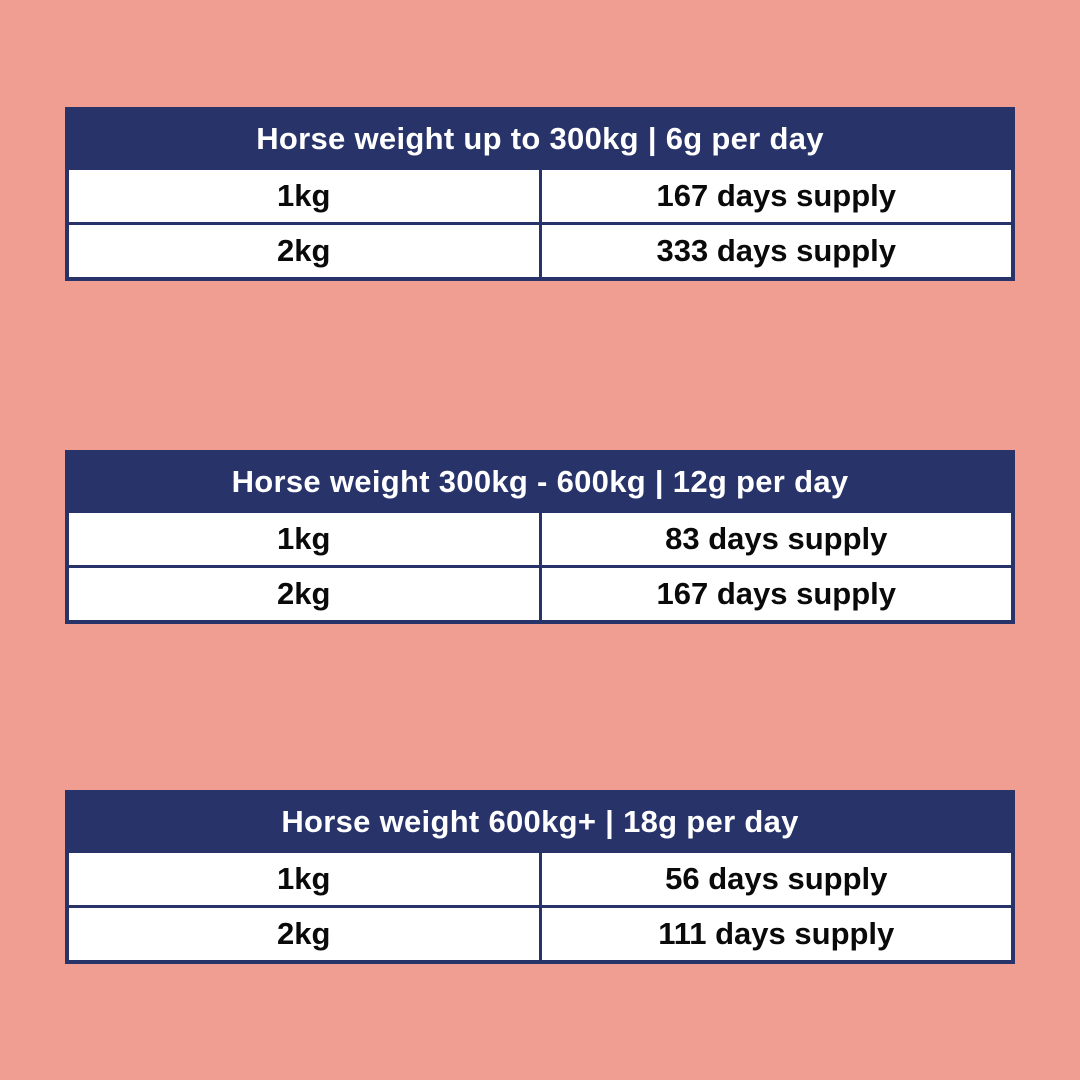 The width and height of the screenshot is (1080, 1080). I want to click on table-header-row: Horse weight 600kg+ | 18g per day, so click(540, 821).